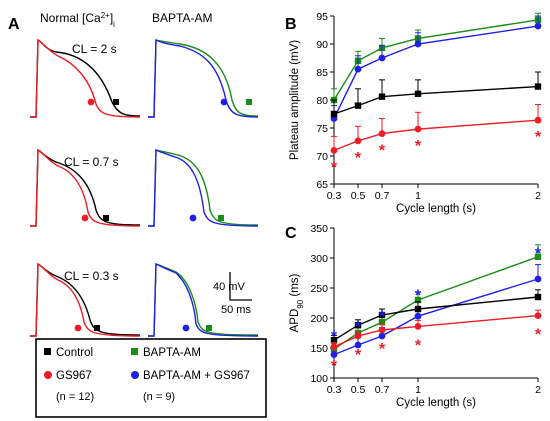 This screenshot has width=550, height=421. What do you see at coordinates (134, 351) in the screenshot?
I see `legend-swatch-bapta` at bounding box center [134, 351].